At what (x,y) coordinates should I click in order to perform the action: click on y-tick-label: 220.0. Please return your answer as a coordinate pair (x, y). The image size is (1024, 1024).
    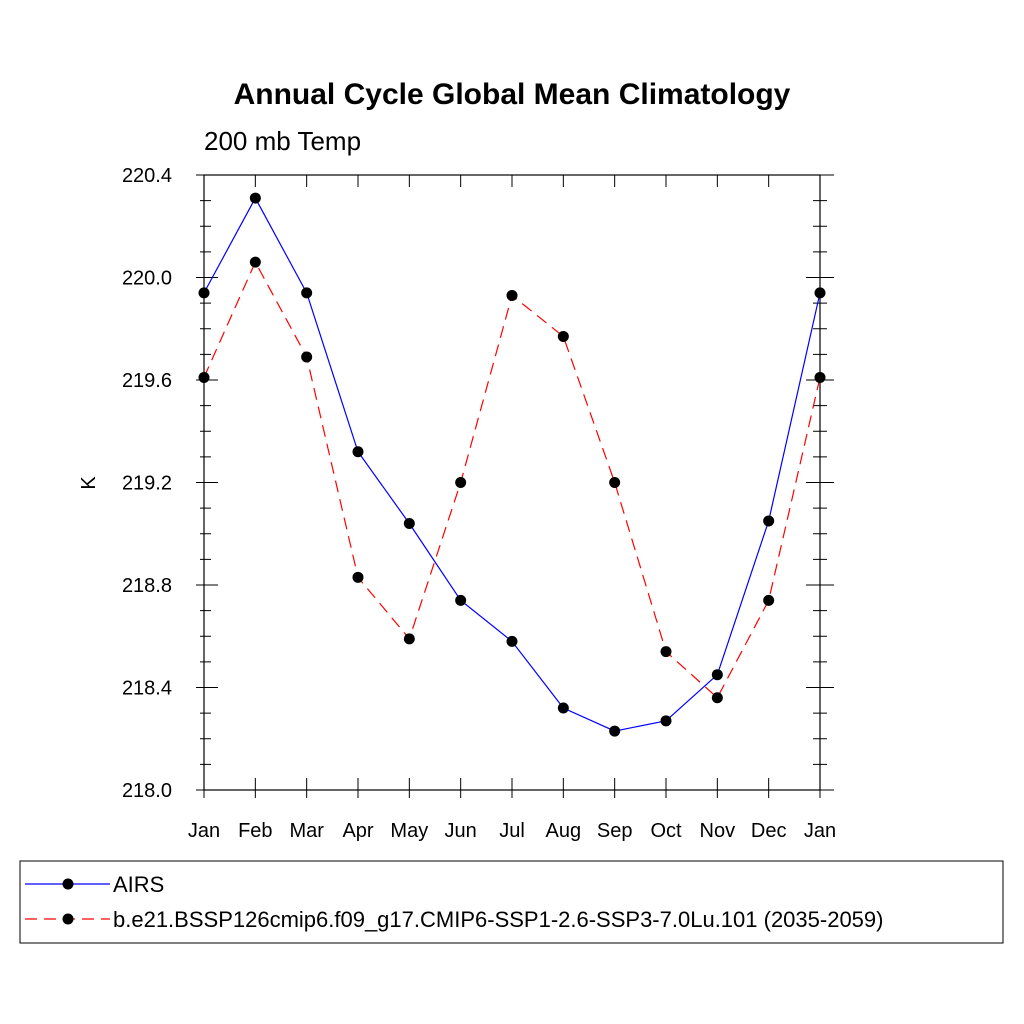
    Looking at the image, I should click on (147, 279).